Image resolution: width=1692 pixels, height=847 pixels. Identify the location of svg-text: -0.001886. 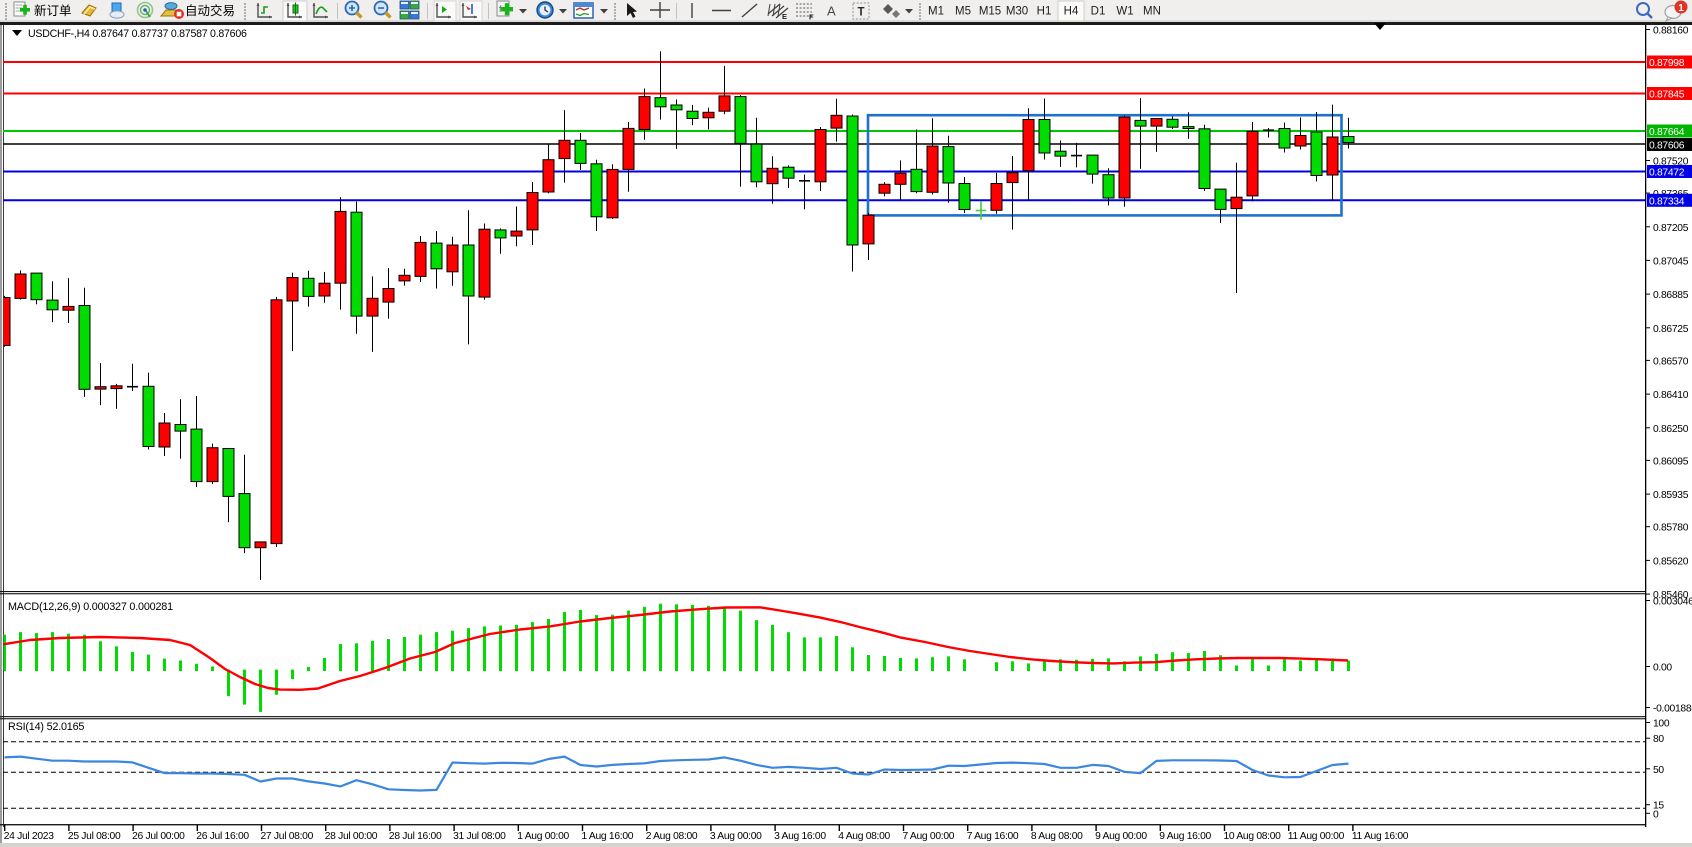
(1672, 709).